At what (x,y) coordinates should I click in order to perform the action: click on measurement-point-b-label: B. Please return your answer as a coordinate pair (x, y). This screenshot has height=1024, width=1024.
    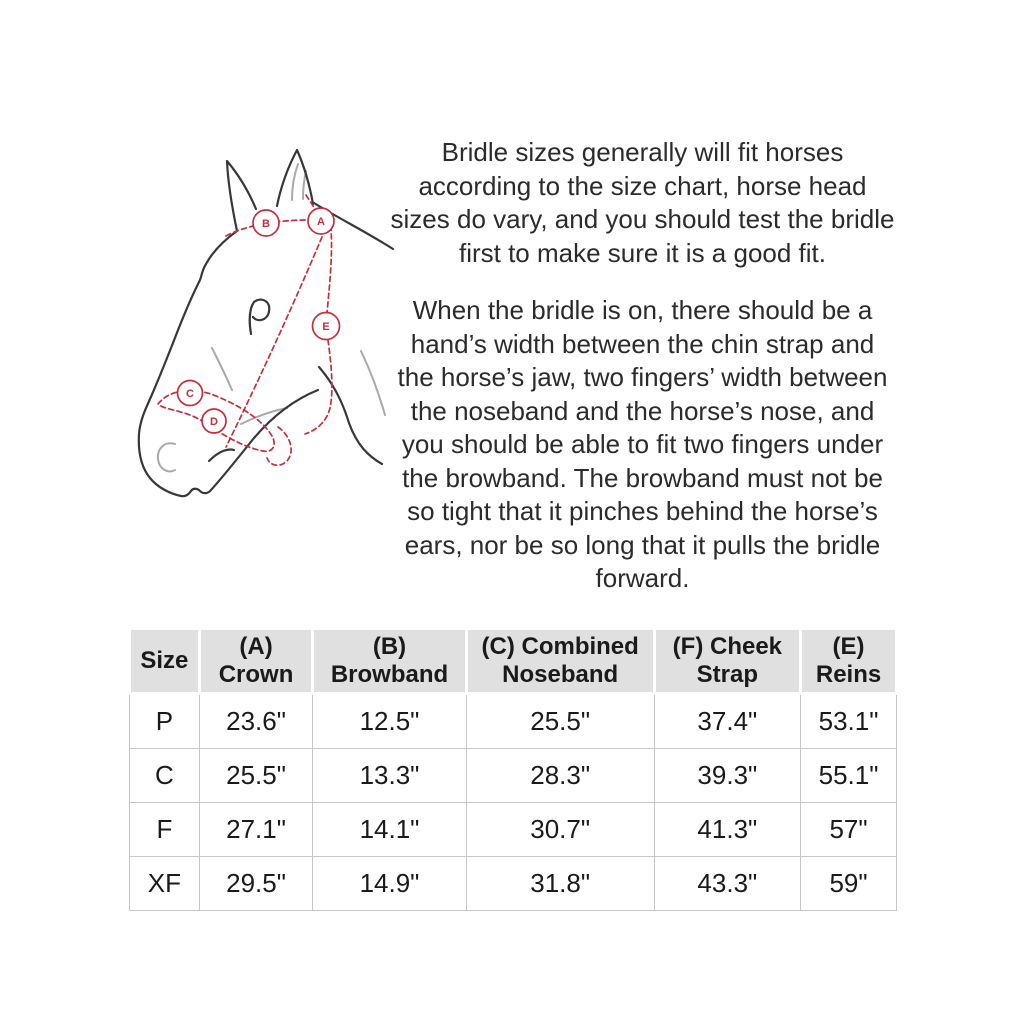
    Looking at the image, I should click on (266, 224).